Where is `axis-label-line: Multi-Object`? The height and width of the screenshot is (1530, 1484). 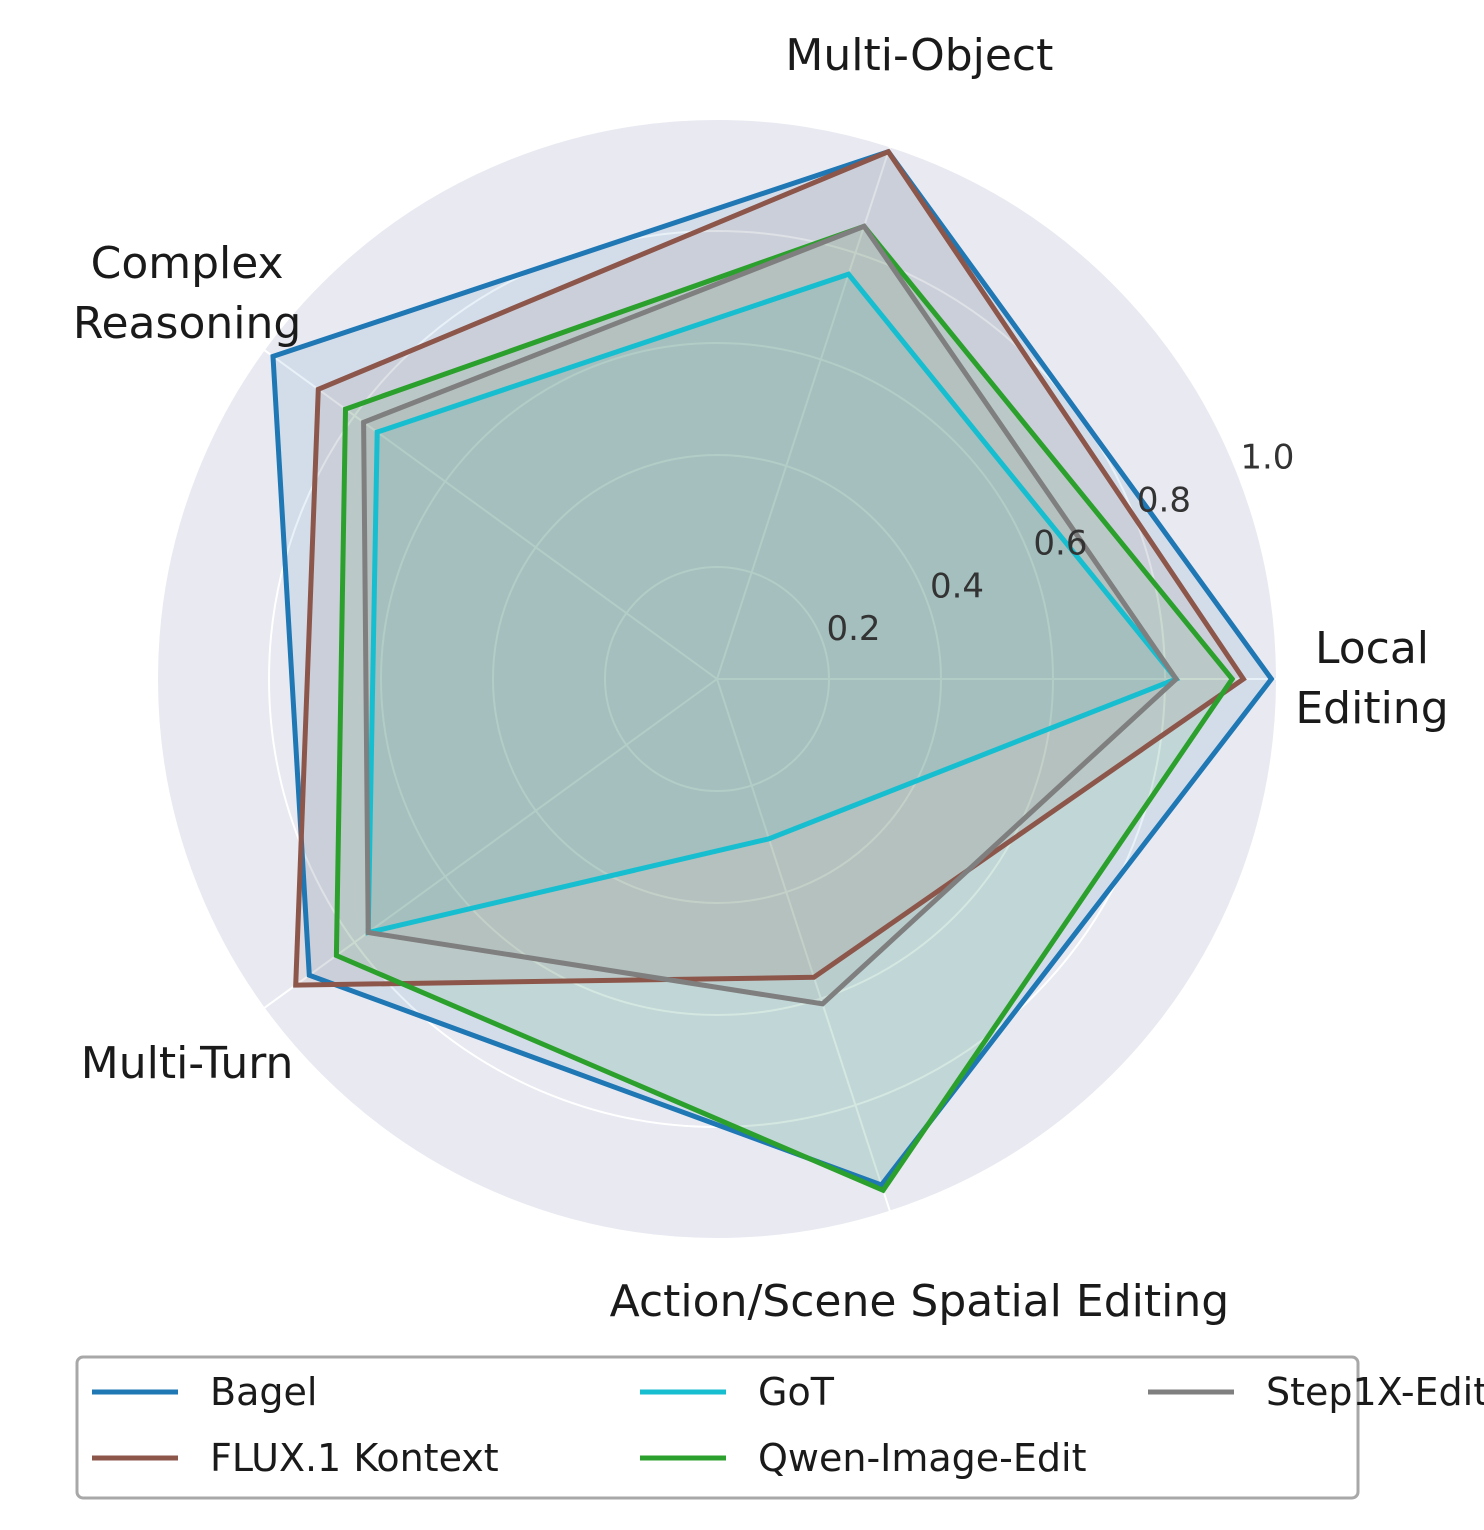
axis-label-line: Multi-Object is located at coordinates (919, 55).